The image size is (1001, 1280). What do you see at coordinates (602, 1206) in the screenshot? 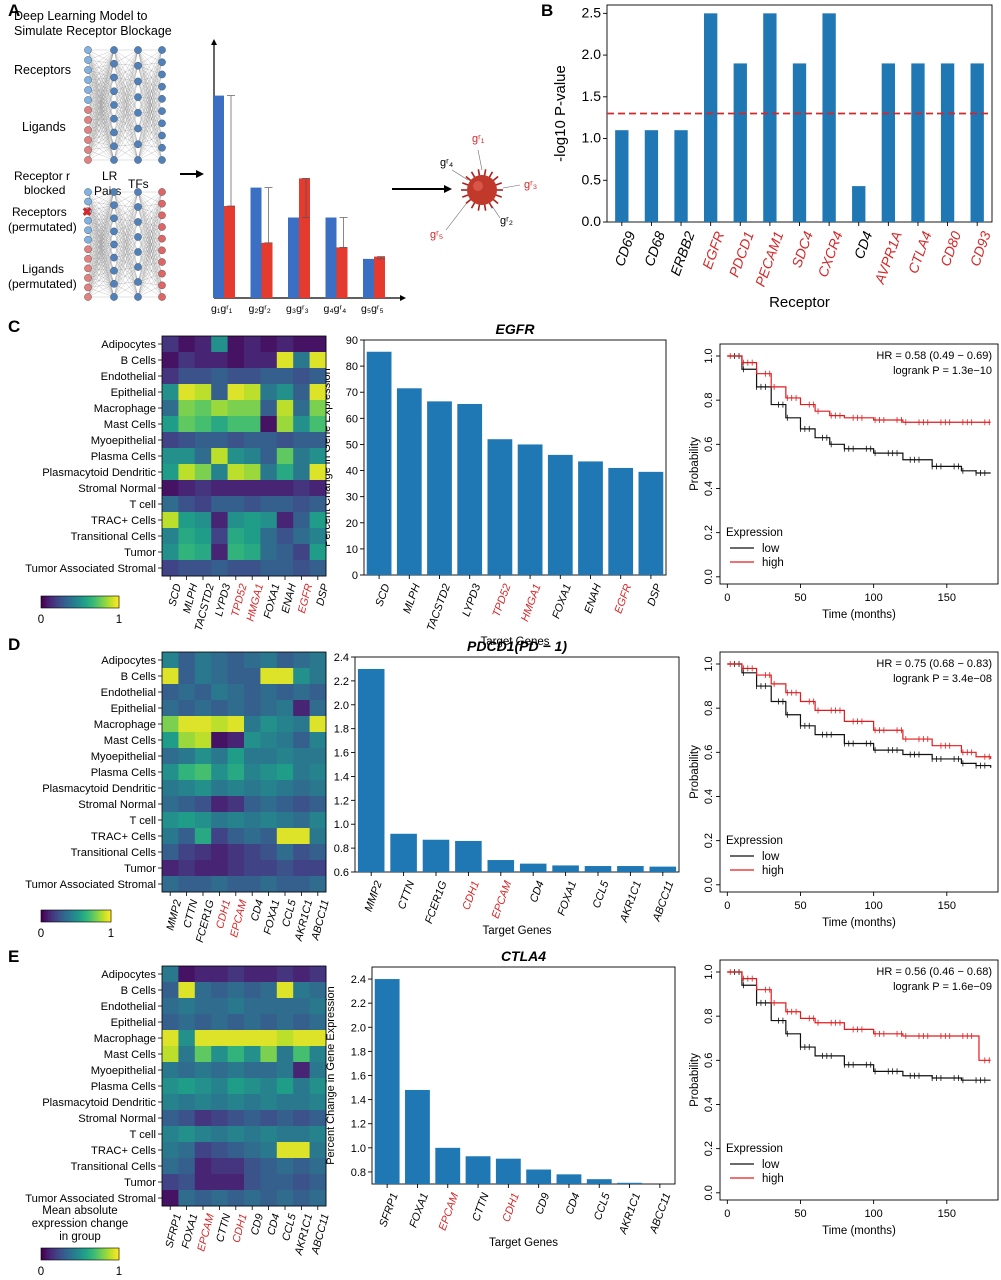
I see `x-tick-label: CCL5` at bounding box center [602, 1206].